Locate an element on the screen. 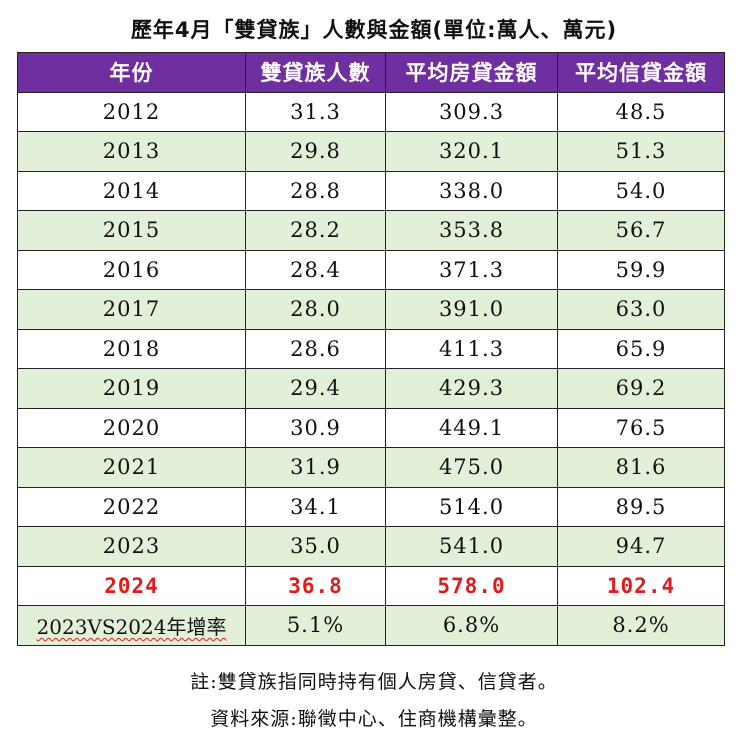 The image size is (748, 740). table-row: 2013 29.8 320.1 51.3 is located at coordinates (371, 151).